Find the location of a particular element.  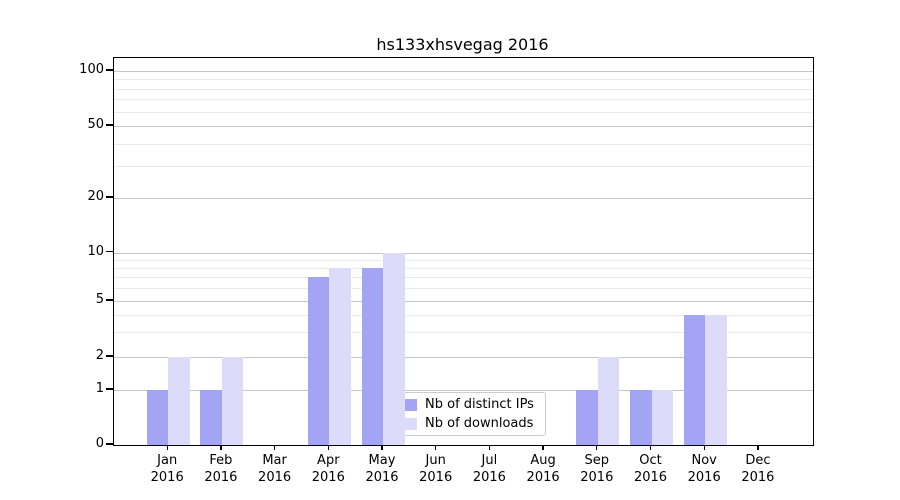

bar-nov-downloads is located at coordinates (716, 379).